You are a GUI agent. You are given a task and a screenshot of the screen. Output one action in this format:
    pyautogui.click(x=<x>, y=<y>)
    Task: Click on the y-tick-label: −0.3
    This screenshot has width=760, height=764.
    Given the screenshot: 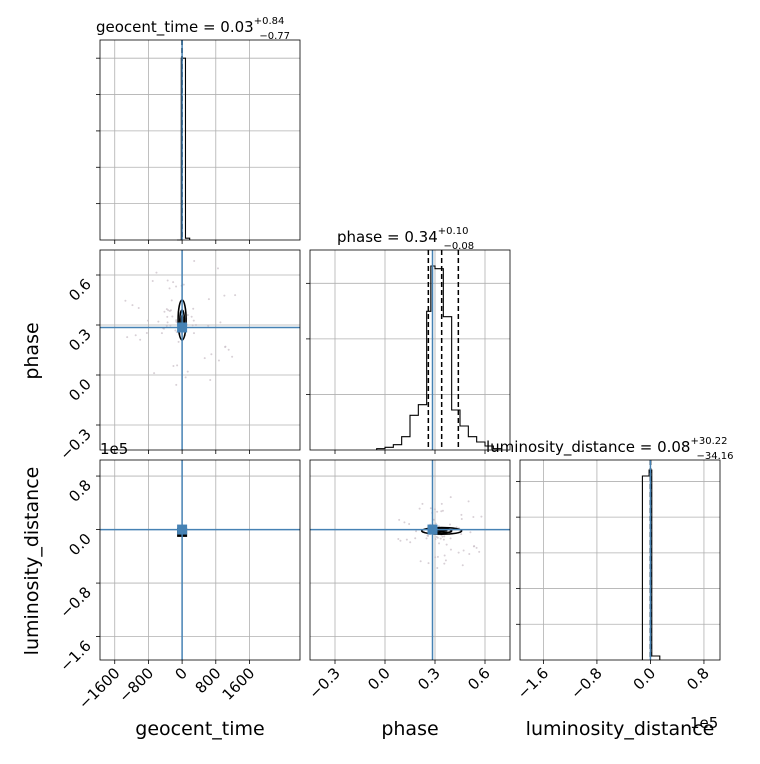 What is the action you would take?
    pyautogui.click(x=75, y=444)
    